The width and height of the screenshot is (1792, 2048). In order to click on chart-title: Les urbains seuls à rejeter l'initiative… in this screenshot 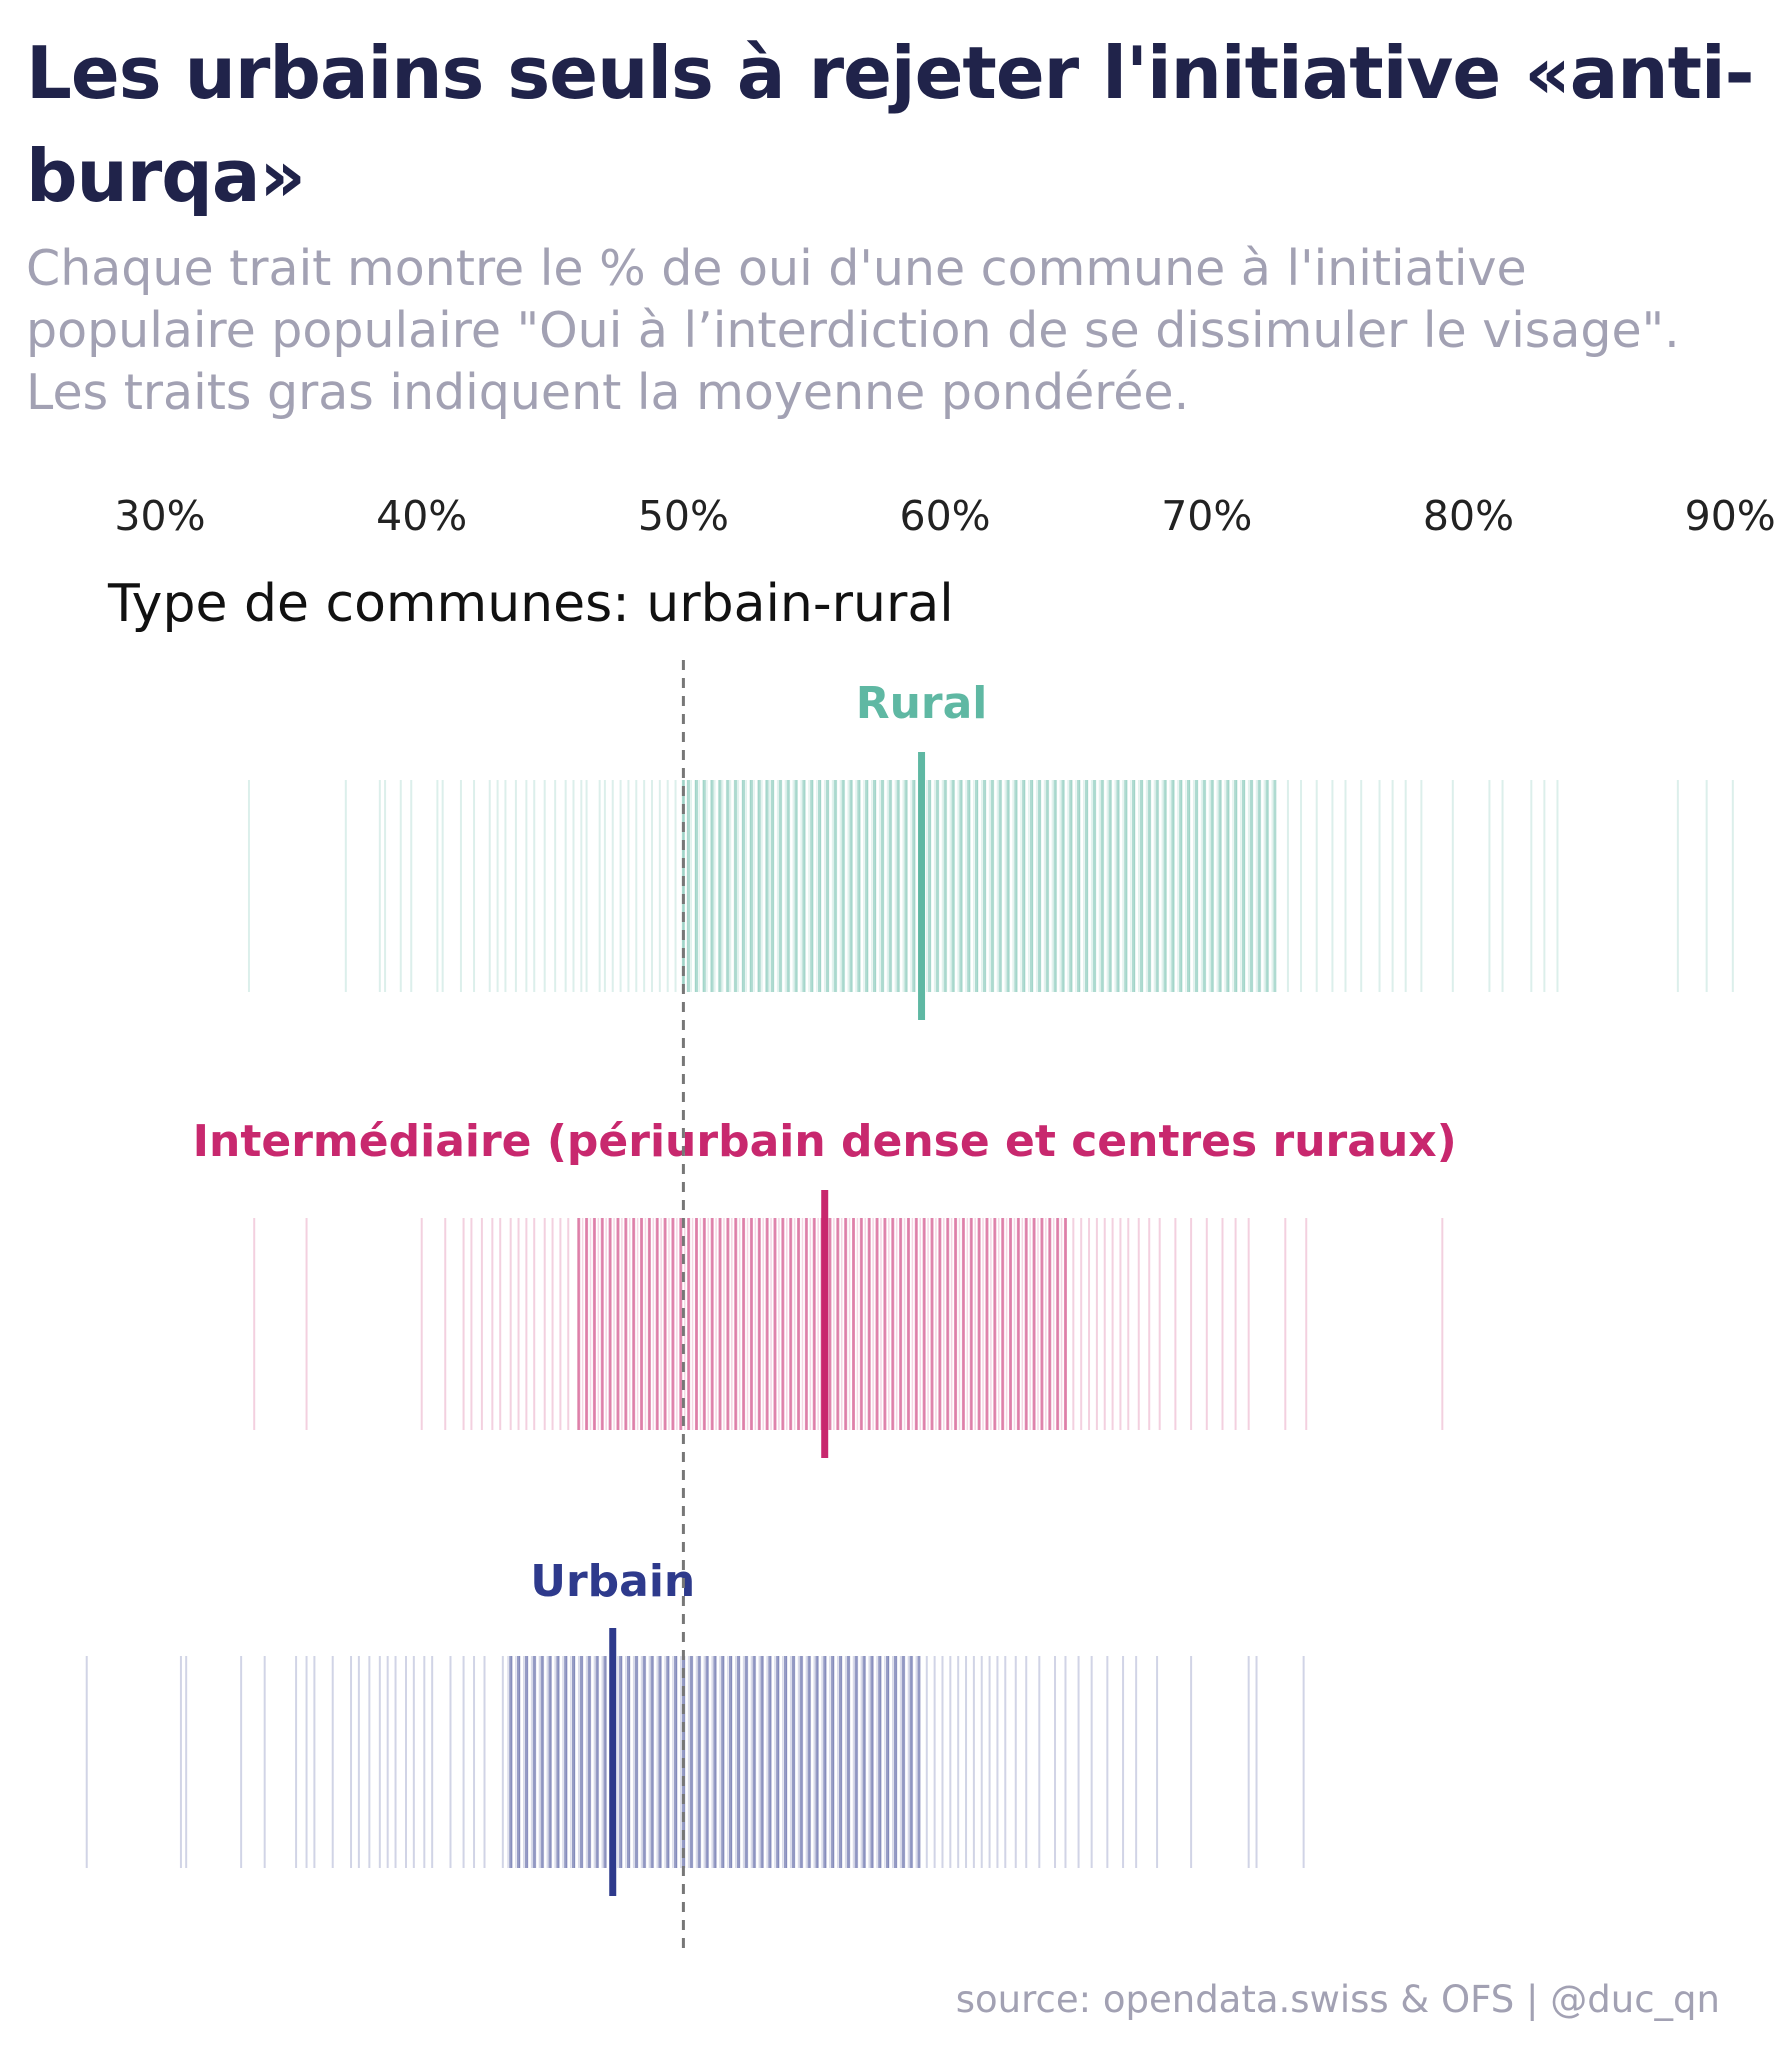, I will do `click(890, 124)`.